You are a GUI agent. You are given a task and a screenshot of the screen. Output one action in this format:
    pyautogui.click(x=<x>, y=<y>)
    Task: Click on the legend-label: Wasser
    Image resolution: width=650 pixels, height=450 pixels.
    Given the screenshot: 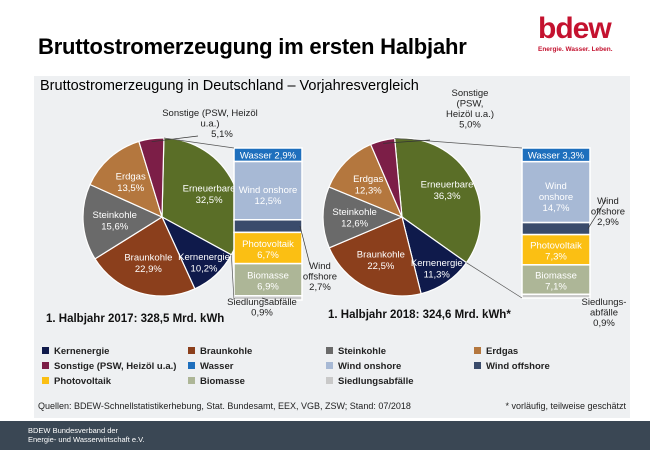 What is the action you would take?
    pyautogui.click(x=217, y=366)
    